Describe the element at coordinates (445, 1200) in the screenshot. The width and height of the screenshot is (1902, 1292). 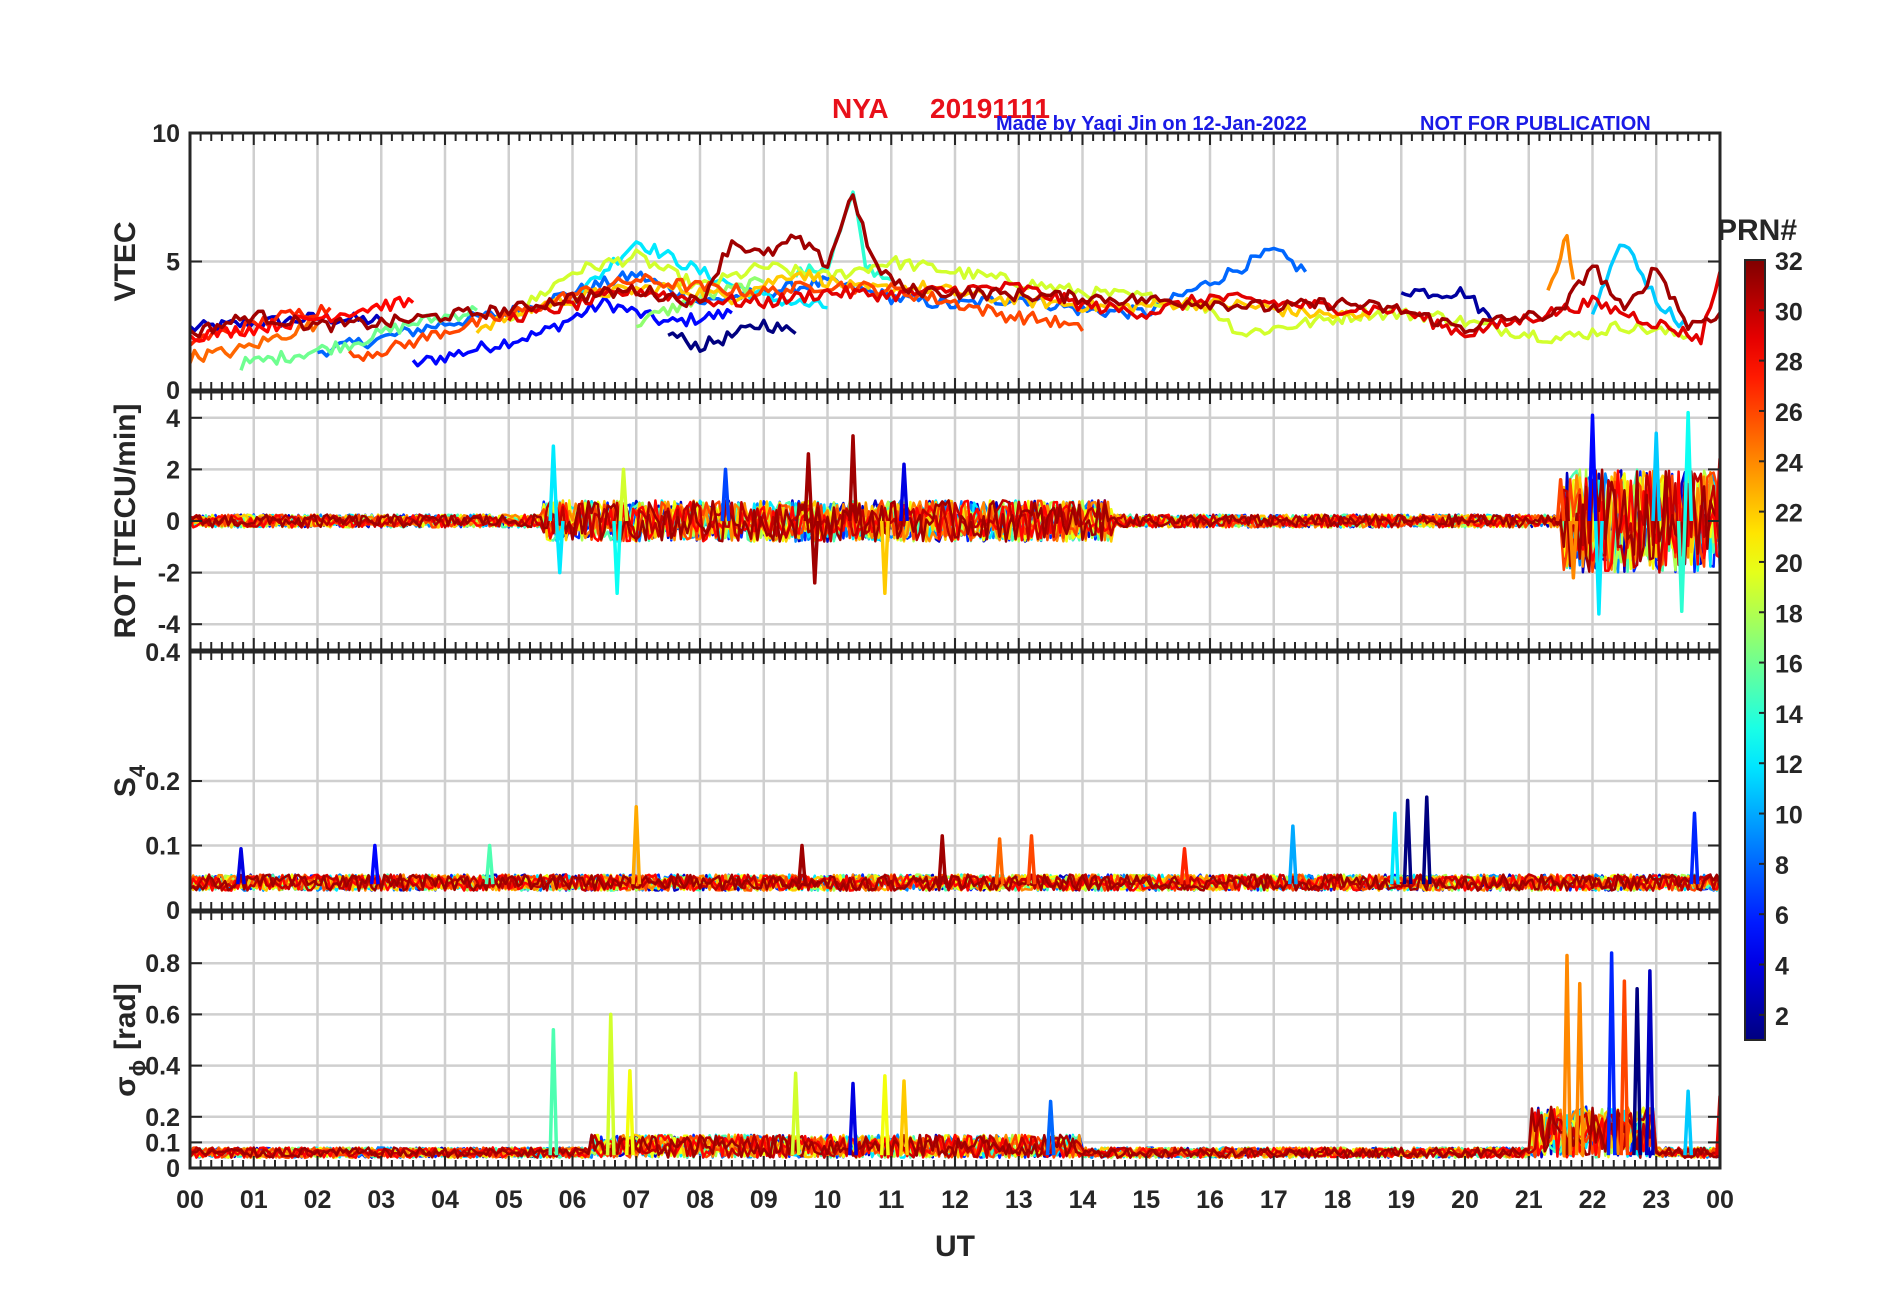
I see `x-tick-label: 04` at that location.